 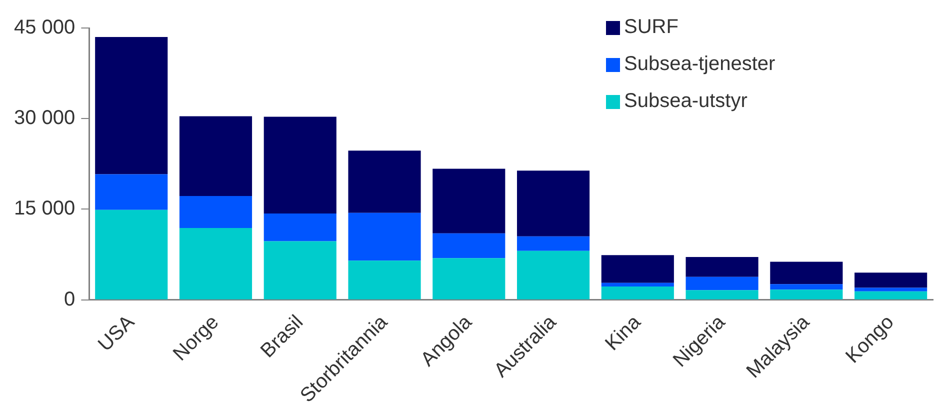 I want to click on legend-label: Subsea-tjenester, so click(x=700, y=64).